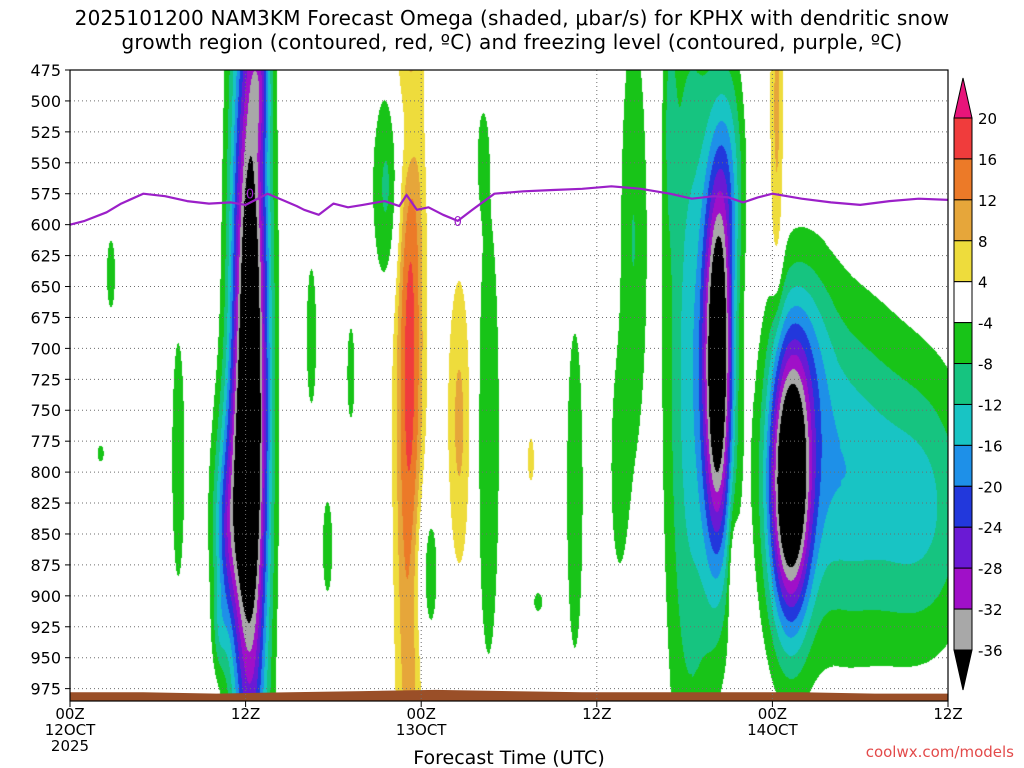 Image resolution: width=1024 pixels, height=768 pixels. I want to click on ground-layer, so click(509, 695).